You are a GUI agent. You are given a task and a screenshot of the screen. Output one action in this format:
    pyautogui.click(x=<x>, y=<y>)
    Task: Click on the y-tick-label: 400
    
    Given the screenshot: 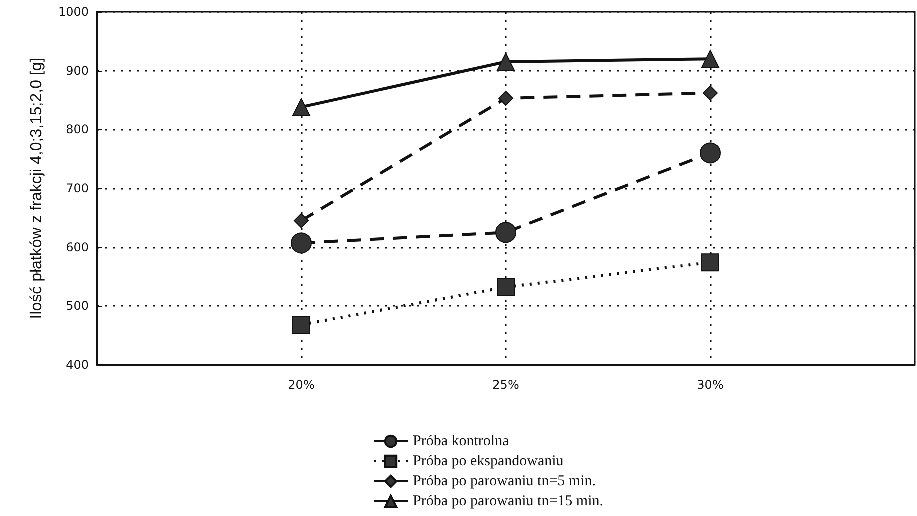 What is the action you would take?
    pyautogui.click(x=77, y=365)
    